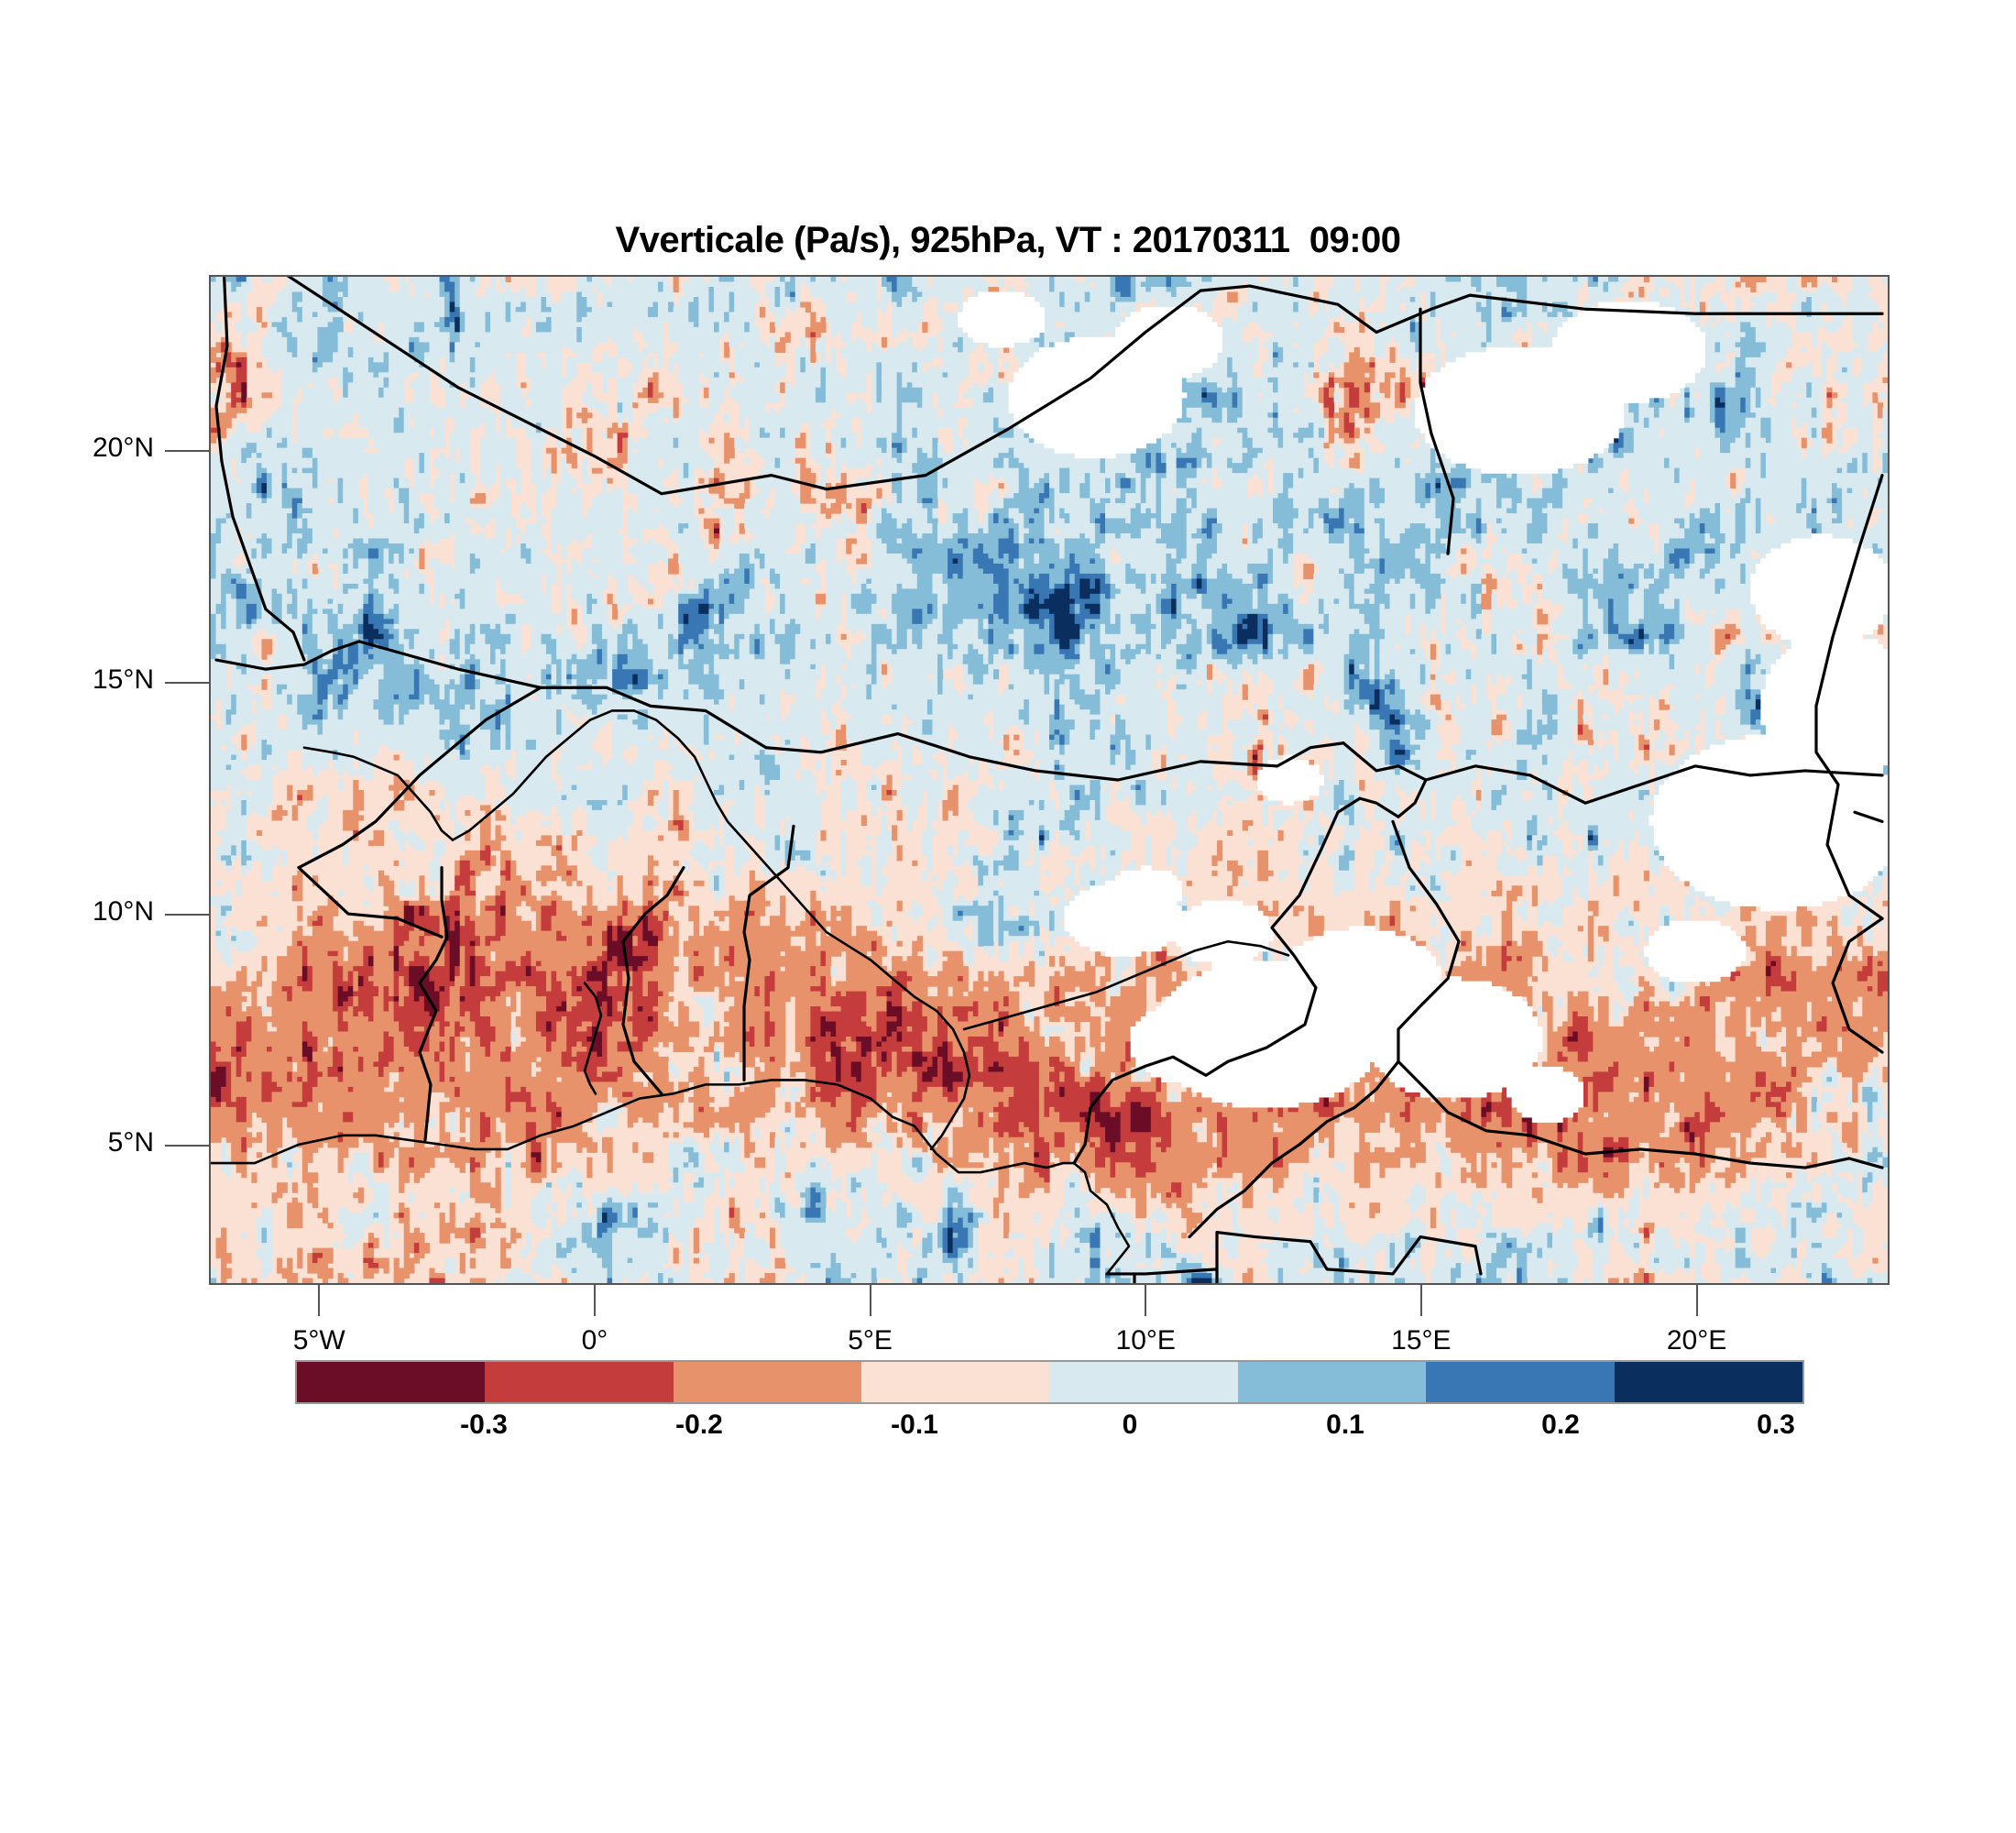  What do you see at coordinates (594, 1340) in the screenshot?
I see `x-tick-label: 0°` at bounding box center [594, 1340].